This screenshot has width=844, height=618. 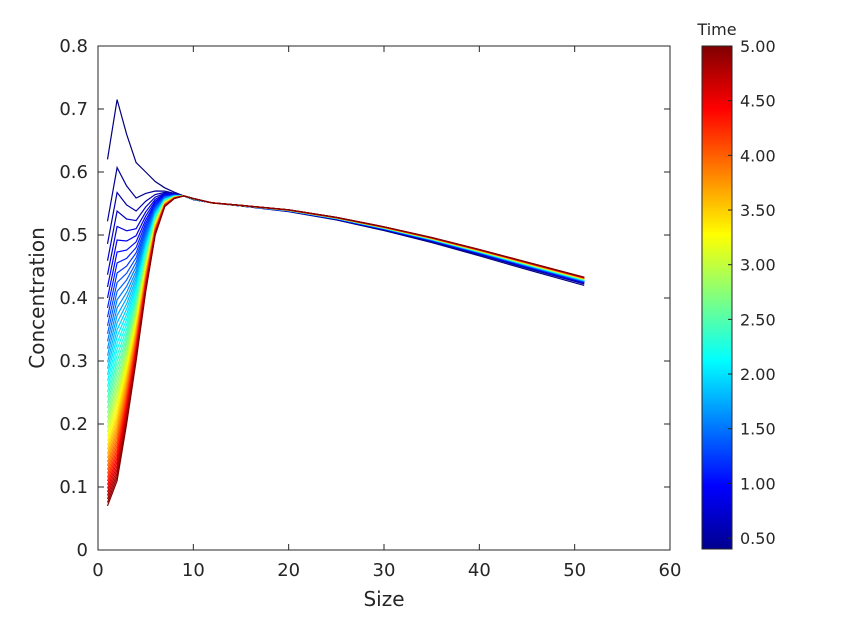 I want to click on colorbar-tick-label: 4.50, so click(x=758, y=101).